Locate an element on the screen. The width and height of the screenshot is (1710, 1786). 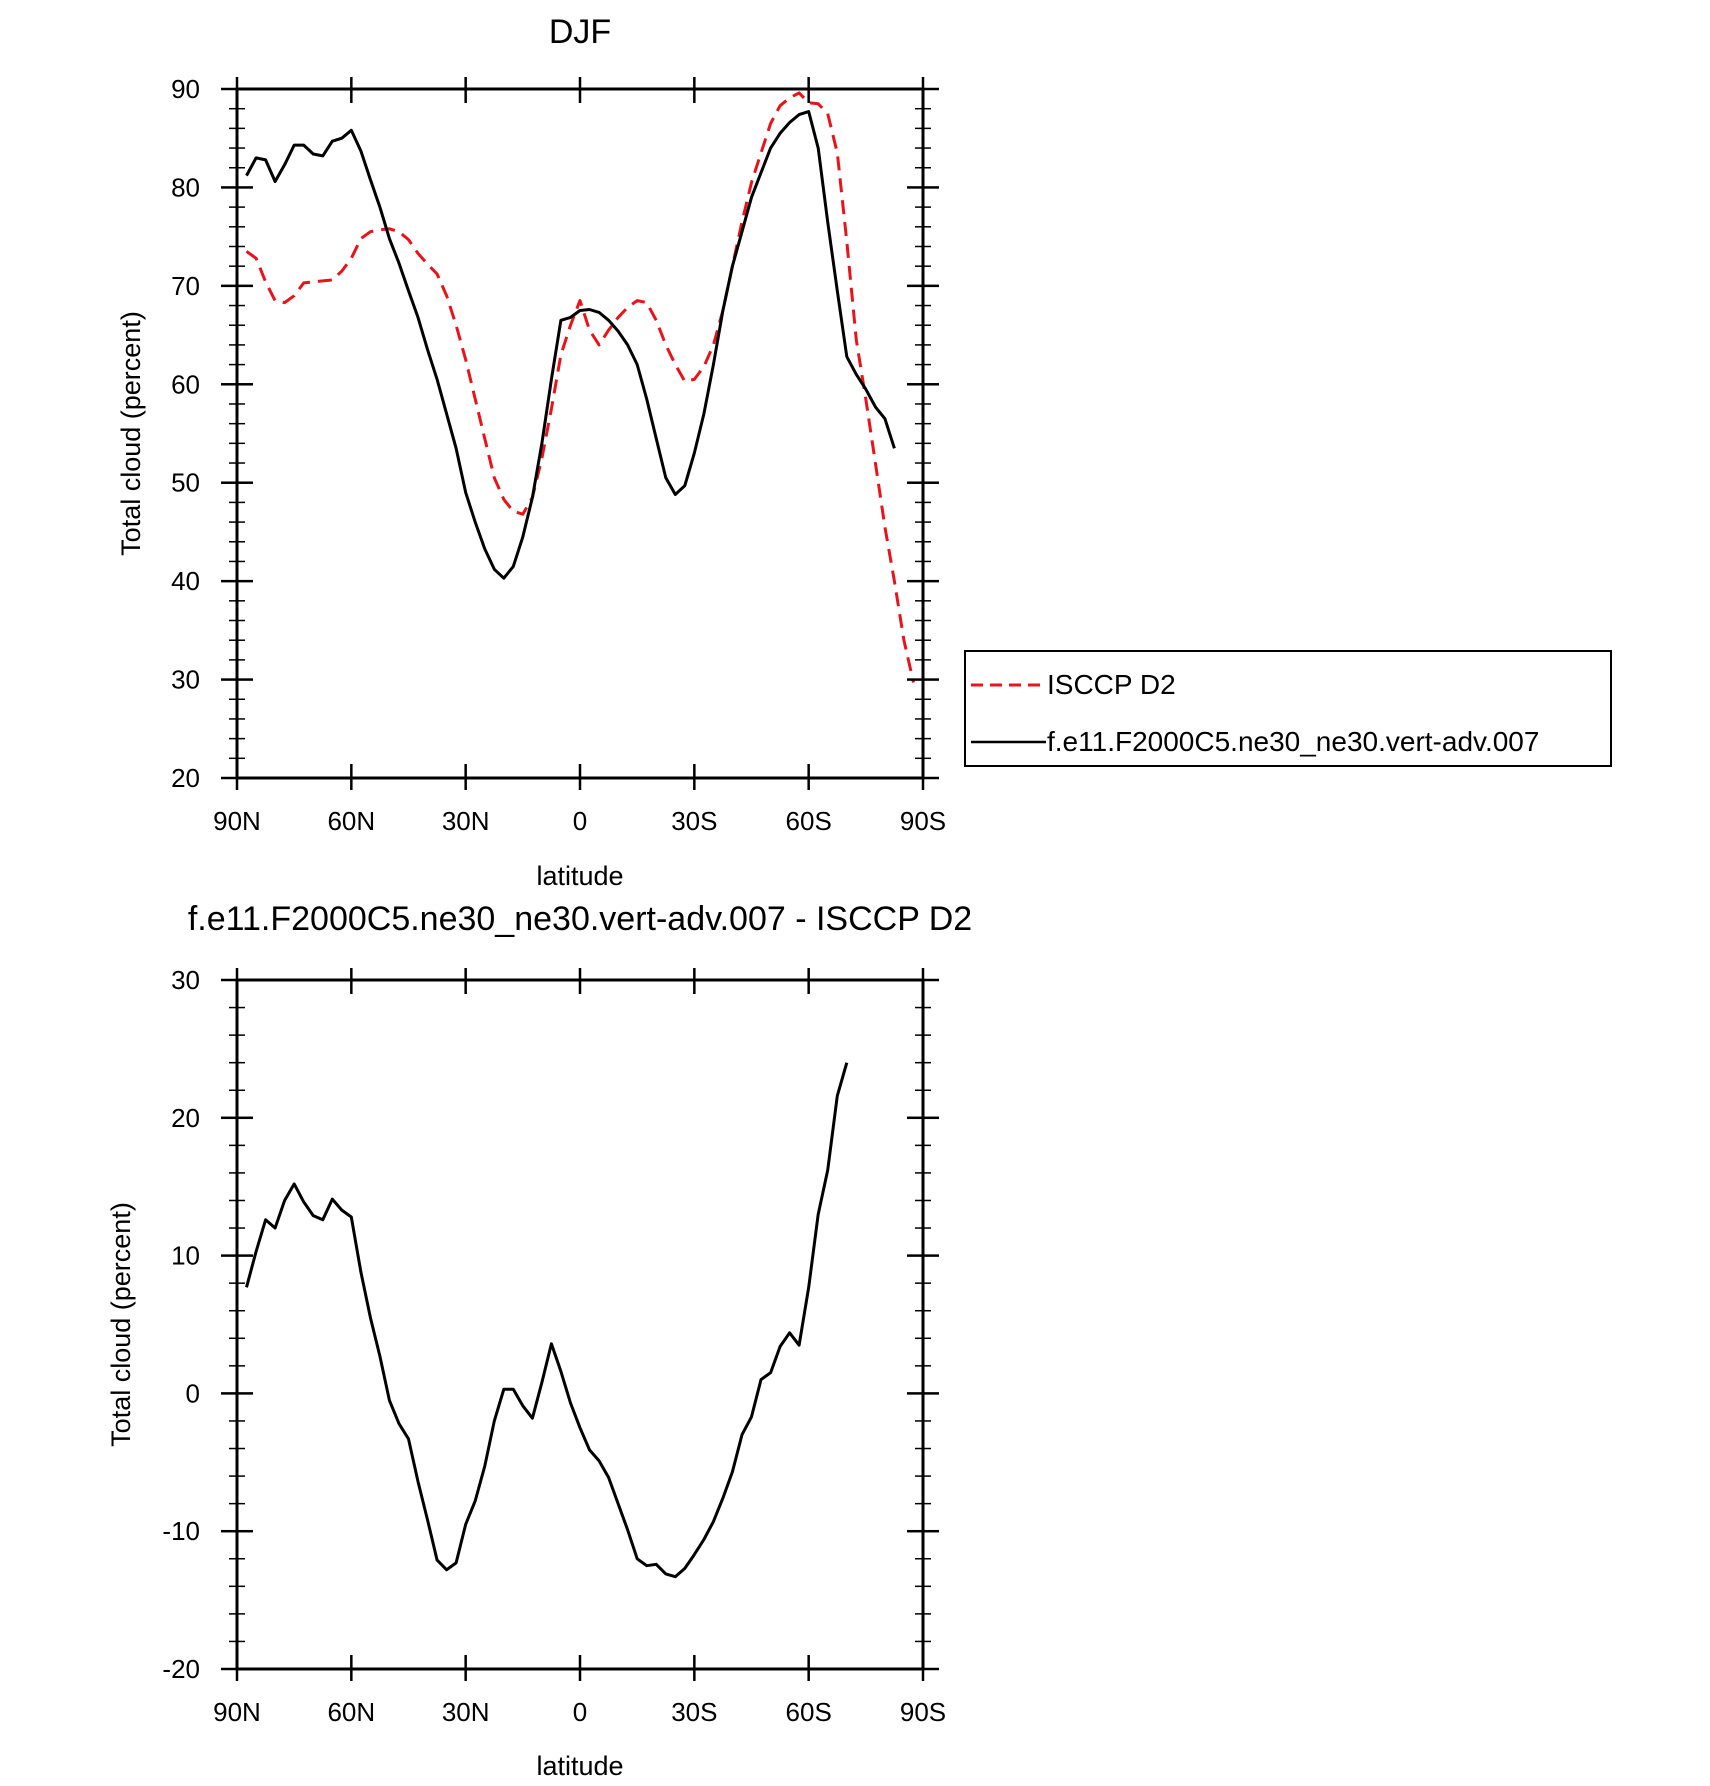
series-line-difference is located at coordinates (547, 1320).